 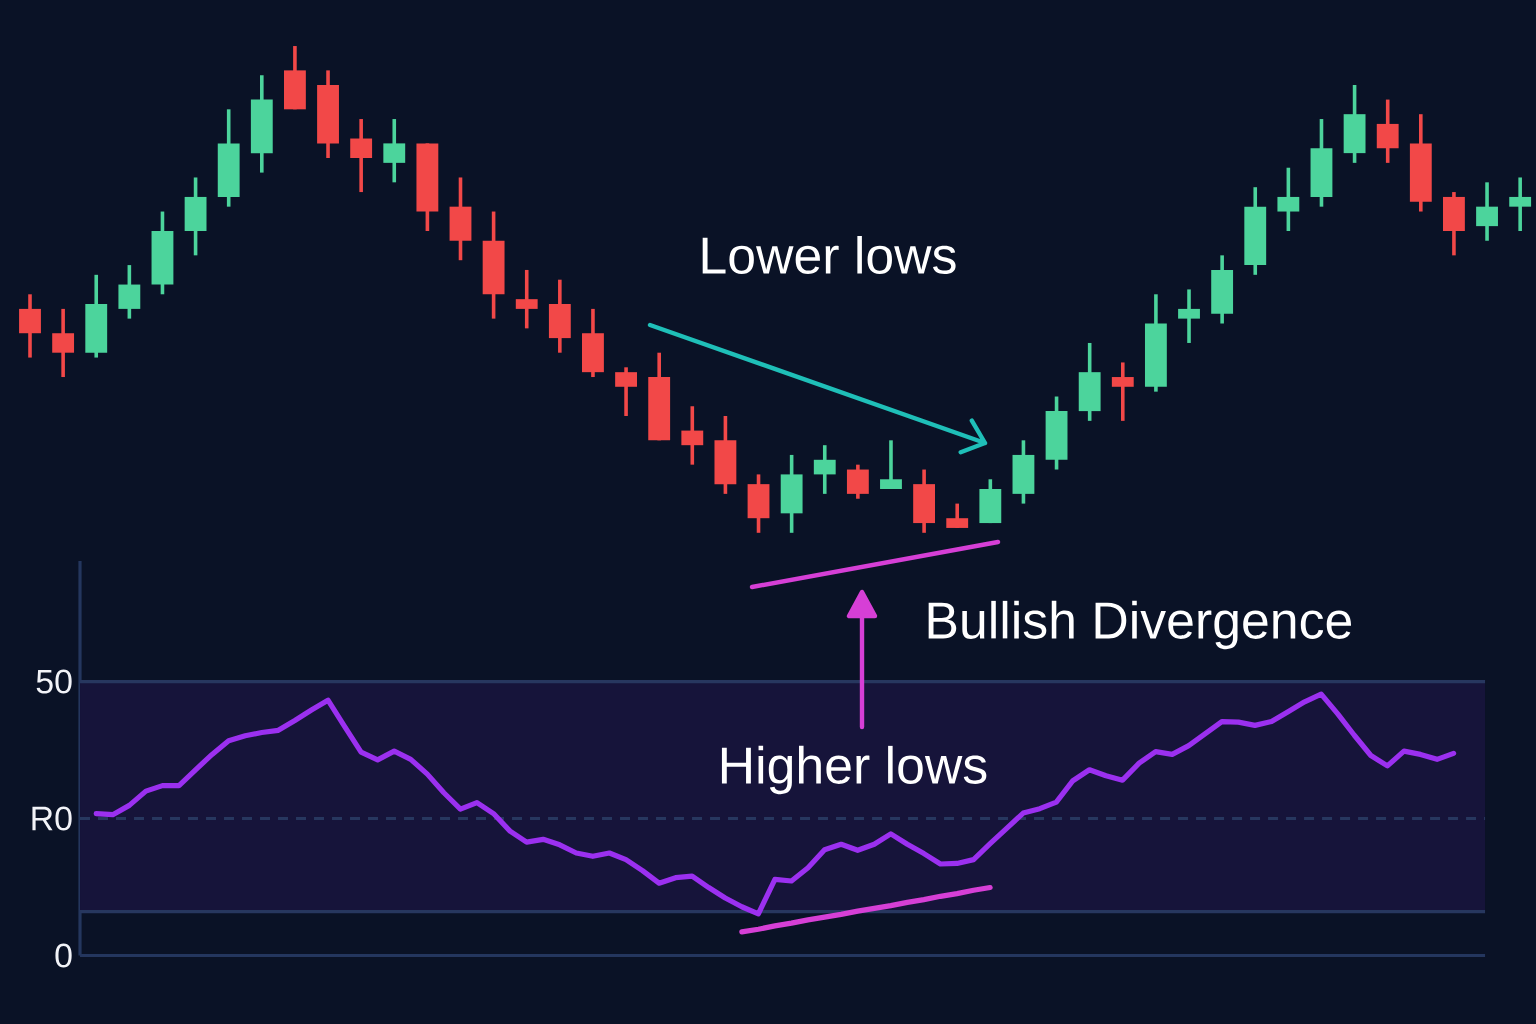 I want to click on y-tick-label: R0, so click(x=52, y=818).